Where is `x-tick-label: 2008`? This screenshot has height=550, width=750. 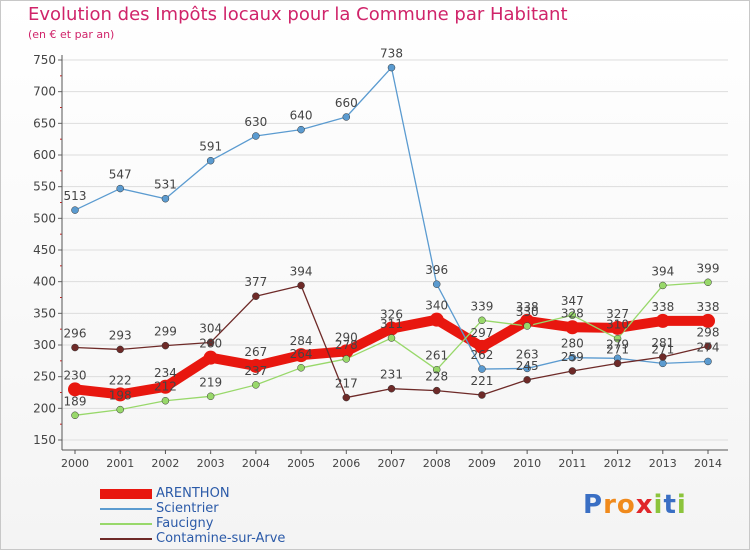
x-tick-label: 2008 is located at coordinates (437, 463).